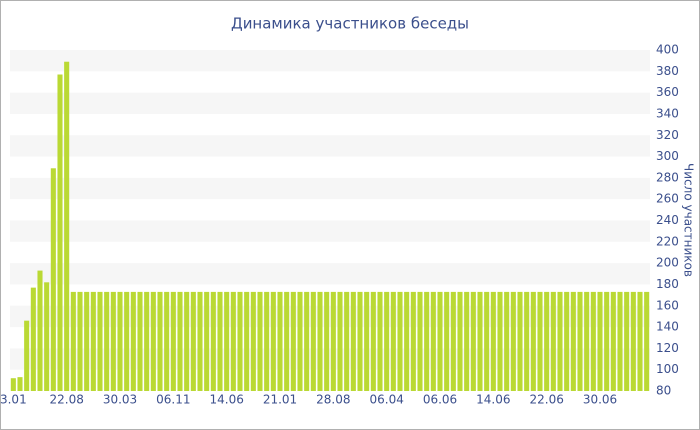  Describe the element at coordinates (667, 177) in the screenshot. I see `y-tick-label: 280` at that location.